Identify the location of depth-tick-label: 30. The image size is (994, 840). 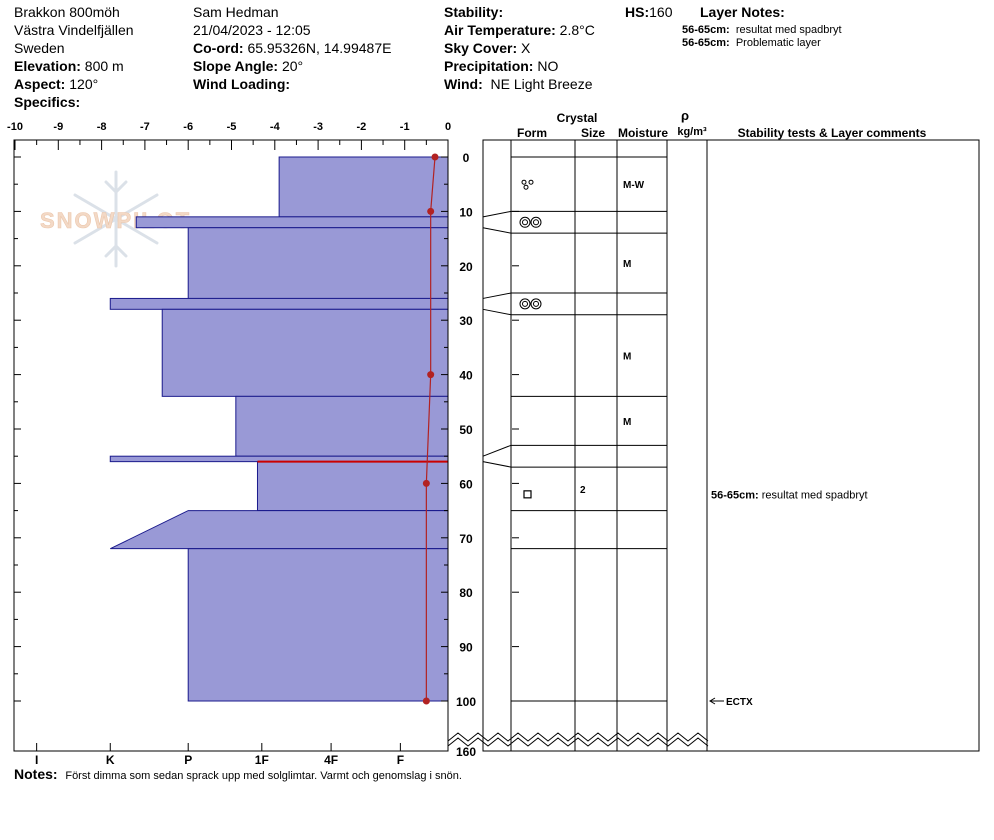
(466, 321).